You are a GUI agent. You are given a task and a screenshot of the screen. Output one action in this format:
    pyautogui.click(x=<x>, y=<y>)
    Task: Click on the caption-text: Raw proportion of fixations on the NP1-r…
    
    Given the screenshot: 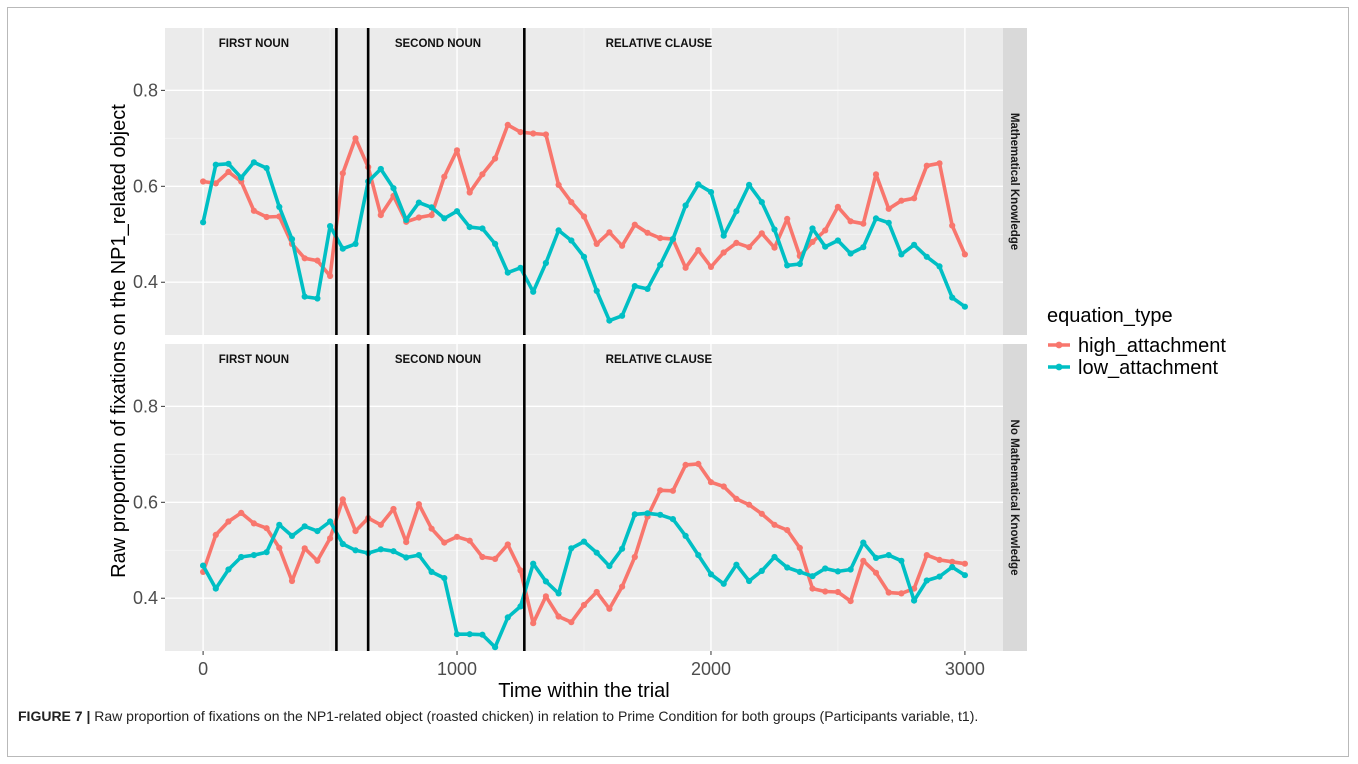 What is the action you would take?
    pyautogui.click(x=534, y=716)
    